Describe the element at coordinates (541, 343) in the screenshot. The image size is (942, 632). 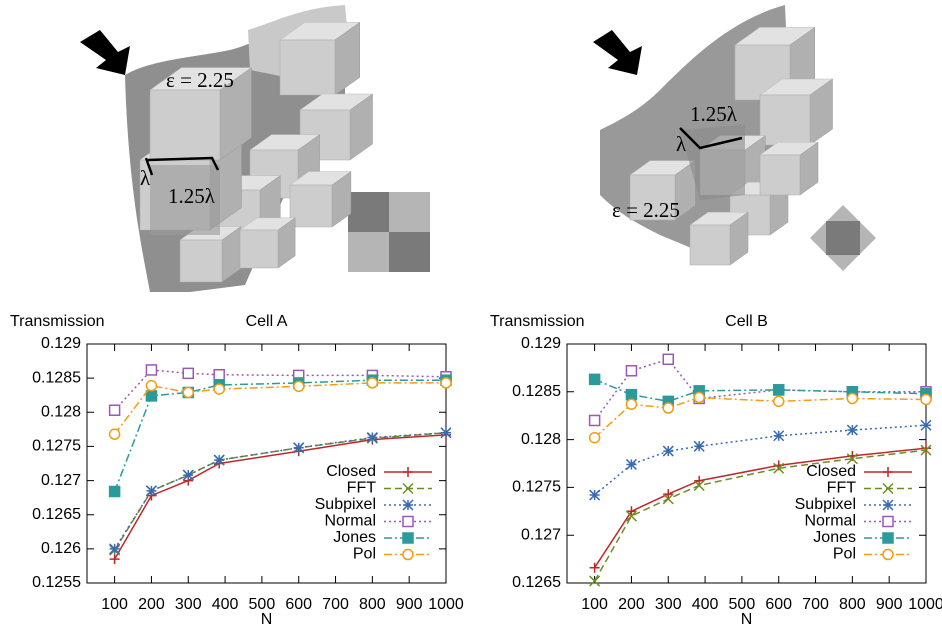
I see `y-tick-label: 0.129` at that location.